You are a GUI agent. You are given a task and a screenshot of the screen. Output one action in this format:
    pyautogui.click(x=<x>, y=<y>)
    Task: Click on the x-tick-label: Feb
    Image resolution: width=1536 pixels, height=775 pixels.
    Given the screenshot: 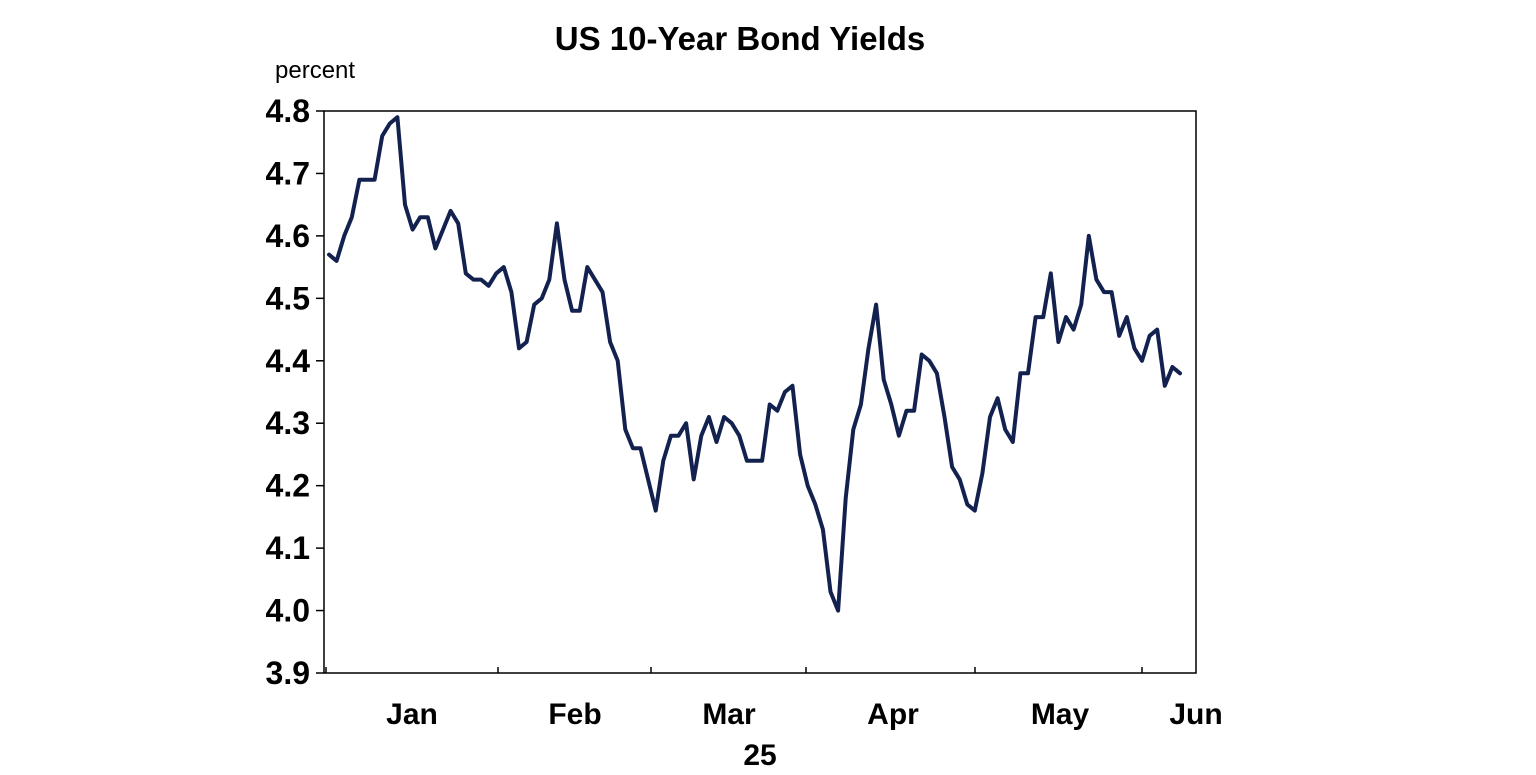 What is the action you would take?
    pyautogui.click(x=574, y=714)
    